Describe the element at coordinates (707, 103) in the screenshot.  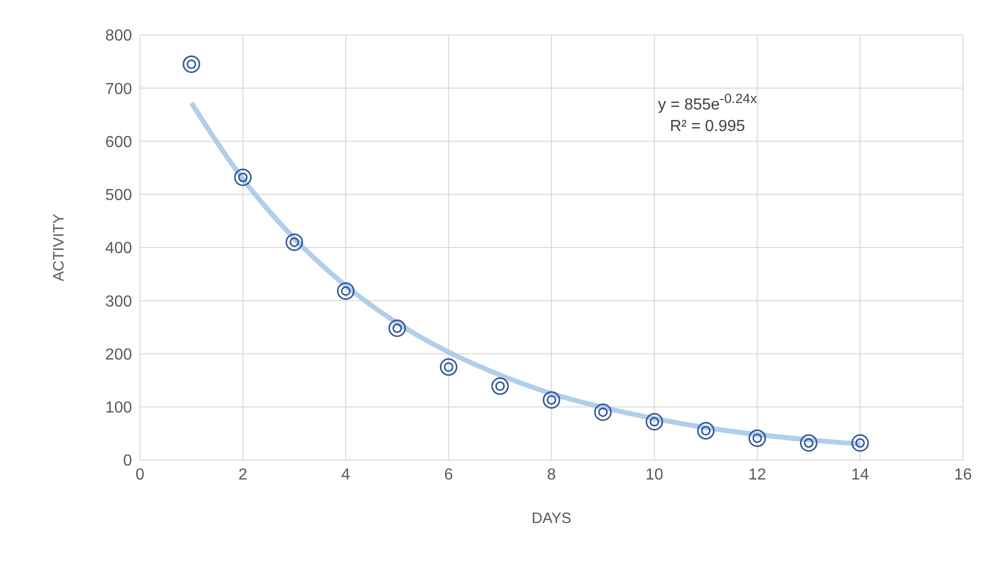
I see `annotation: y = 855e$^{-0.24x}$` at that location.